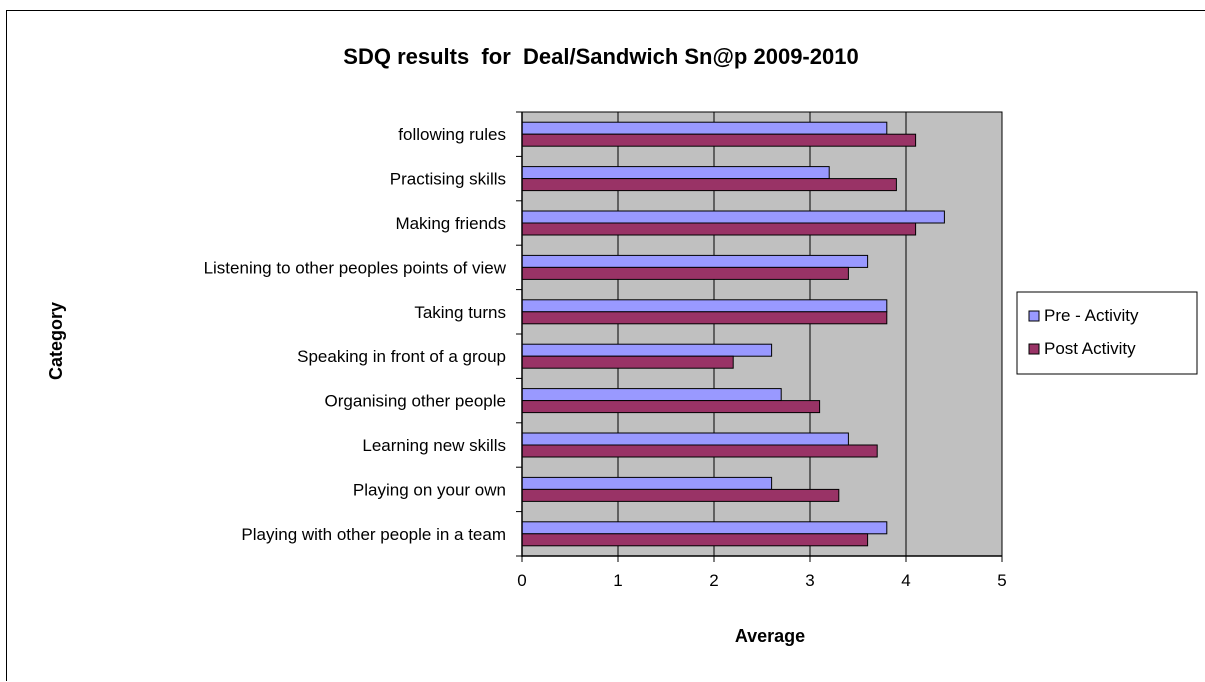 This screenshot has width=1205, height=682. Describe the element at coordinates (429, 489) in the screenshot. I see `category-label: Playing on your own` at that location.